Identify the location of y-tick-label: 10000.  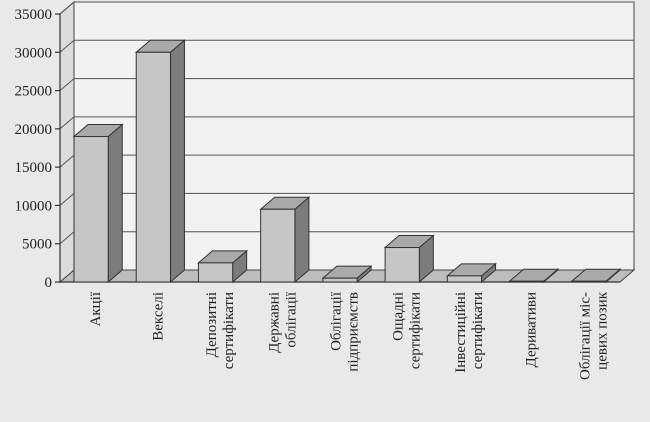
(34, 206).